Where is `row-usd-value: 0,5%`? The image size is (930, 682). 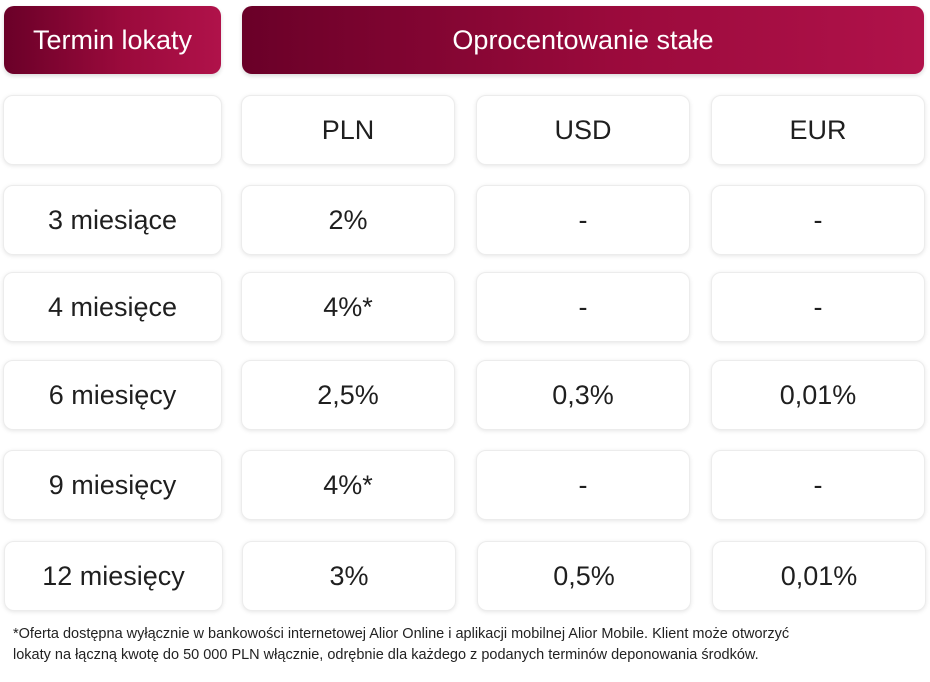 row-usd-value: 0,5% is located at coordinates (584, 576).